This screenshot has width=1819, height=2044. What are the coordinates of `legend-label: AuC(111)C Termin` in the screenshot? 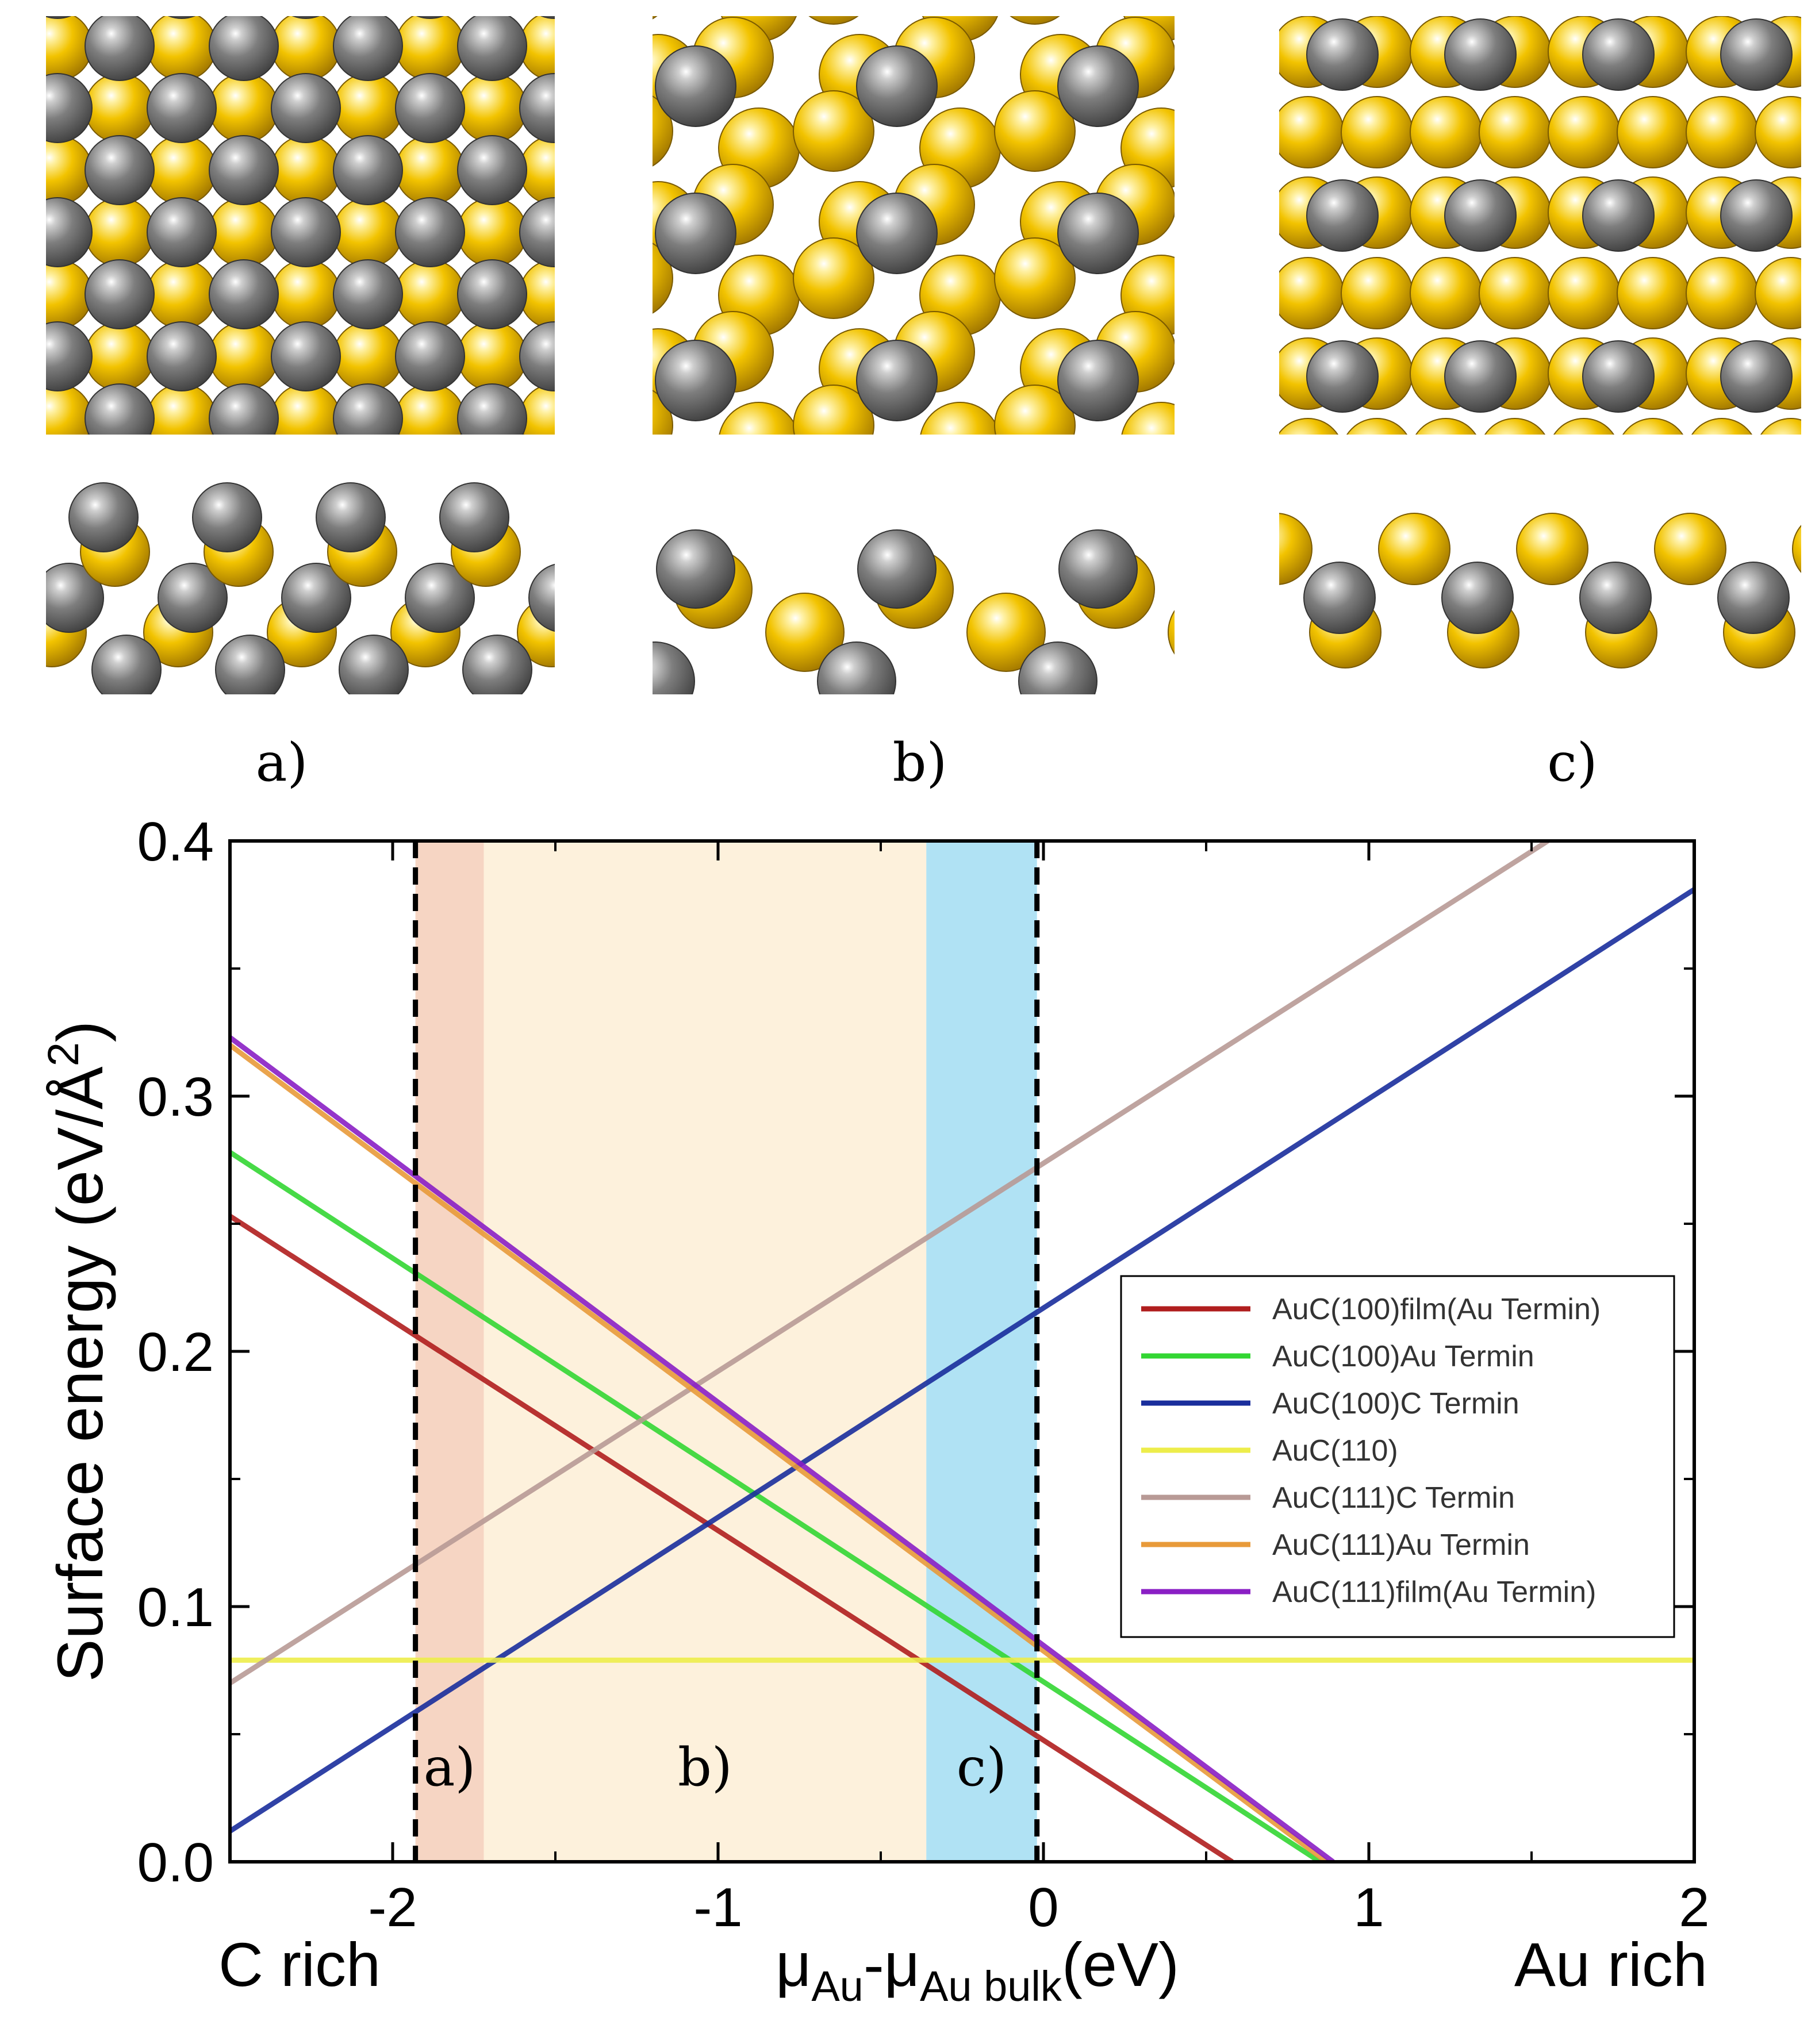 It's located at (1393, 1498).